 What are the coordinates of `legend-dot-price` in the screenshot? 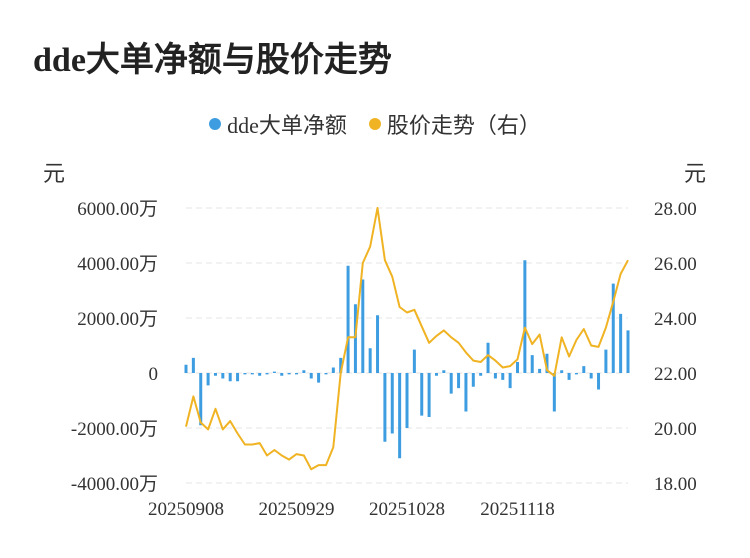 It's located at (374, 124).